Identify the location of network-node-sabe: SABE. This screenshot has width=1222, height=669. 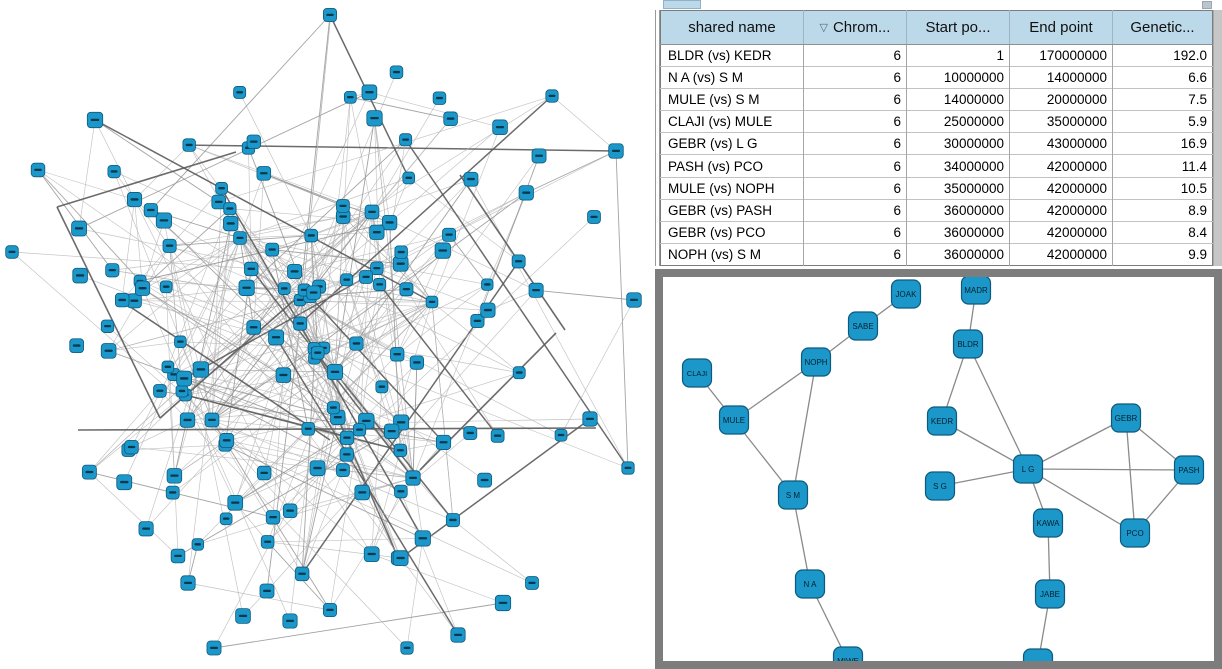
(863, 326).